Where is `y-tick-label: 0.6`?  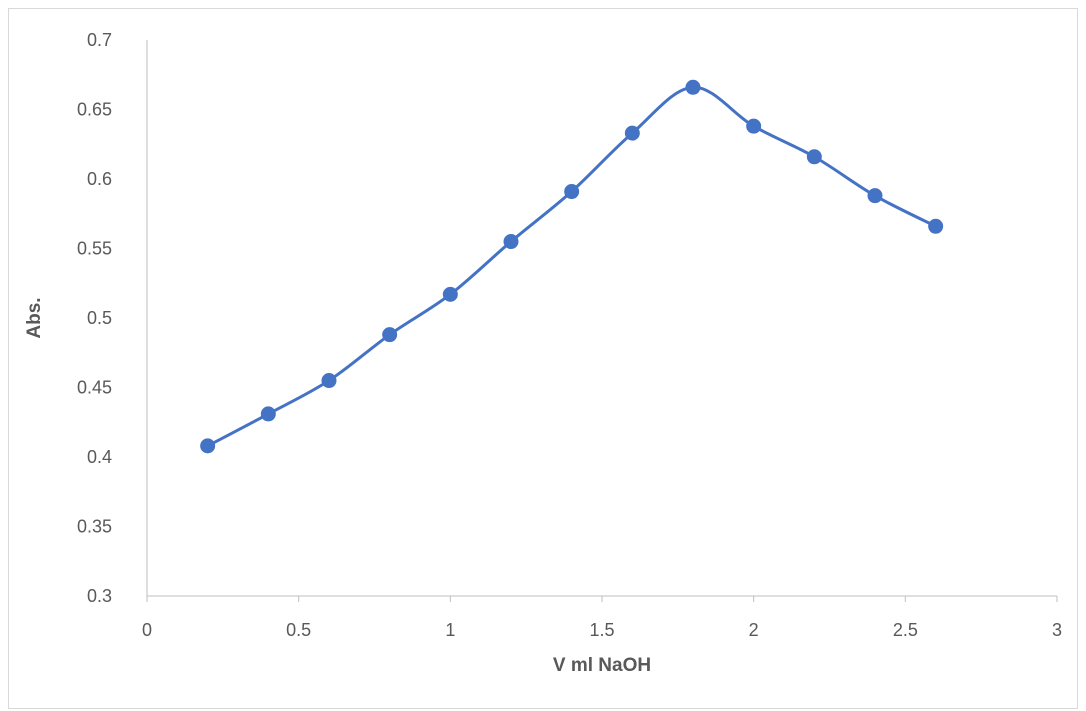 y-tick-label: 0.6 is located at coordinates (99, 179).